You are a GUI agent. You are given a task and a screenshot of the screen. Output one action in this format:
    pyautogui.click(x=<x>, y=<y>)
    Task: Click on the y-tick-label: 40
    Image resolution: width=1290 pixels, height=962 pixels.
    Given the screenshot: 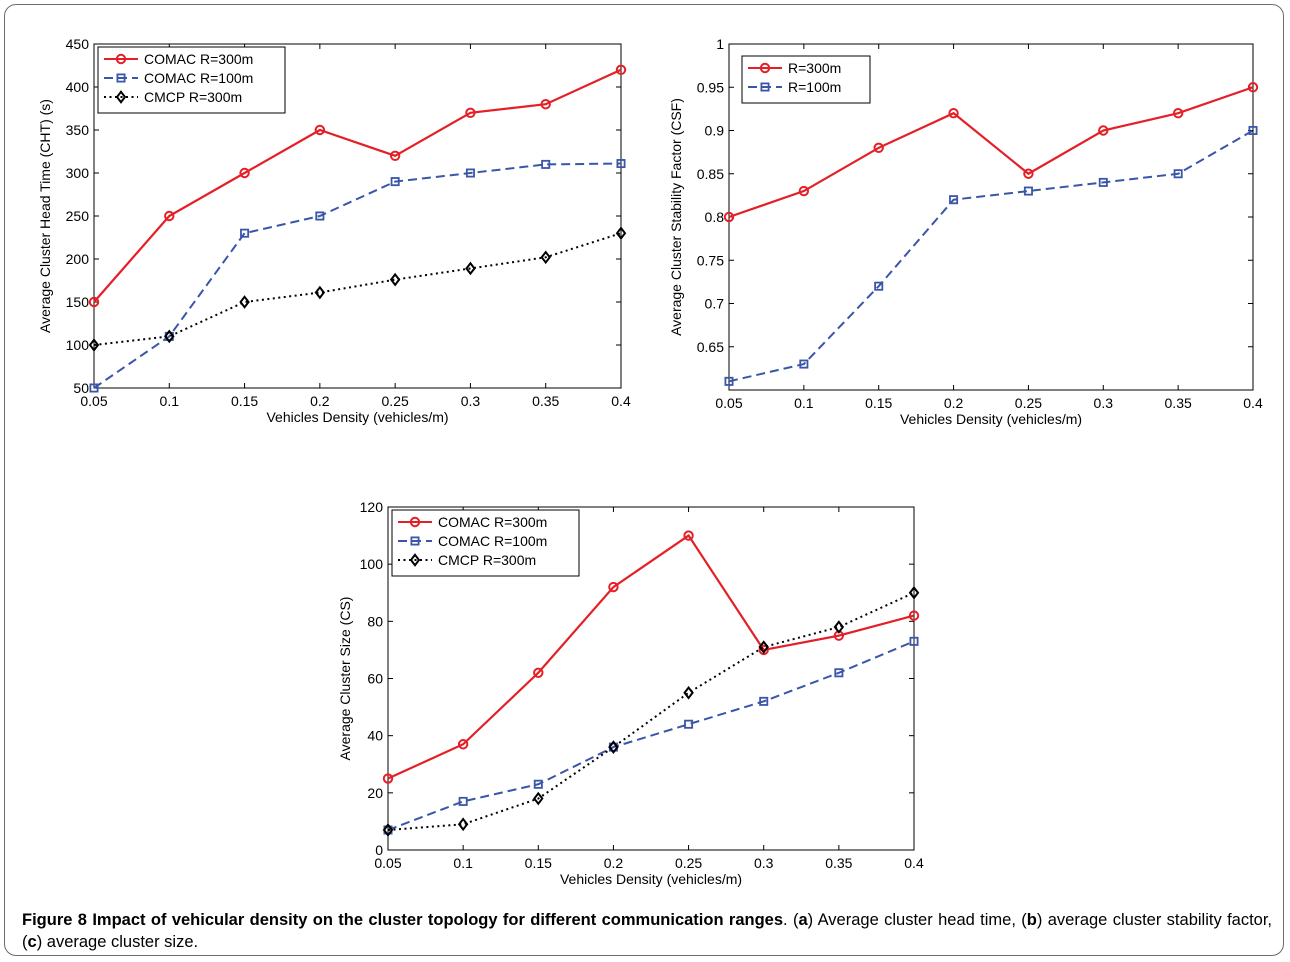 What is the action you would take?
    pyautogui.click(x=375, y=736)
    